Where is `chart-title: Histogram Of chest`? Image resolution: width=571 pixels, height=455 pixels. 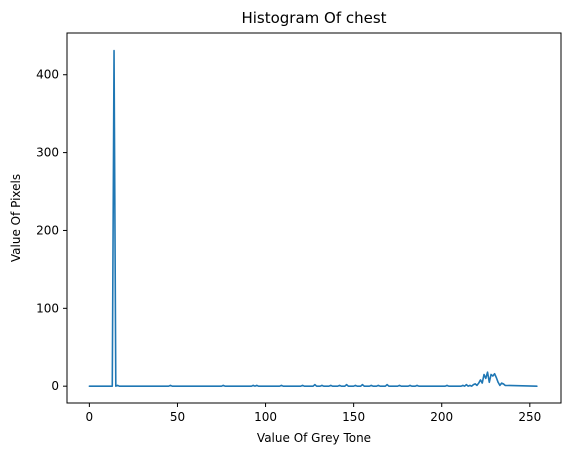
chart-title: Histogram Of chest is located at coordinates (313, 18).